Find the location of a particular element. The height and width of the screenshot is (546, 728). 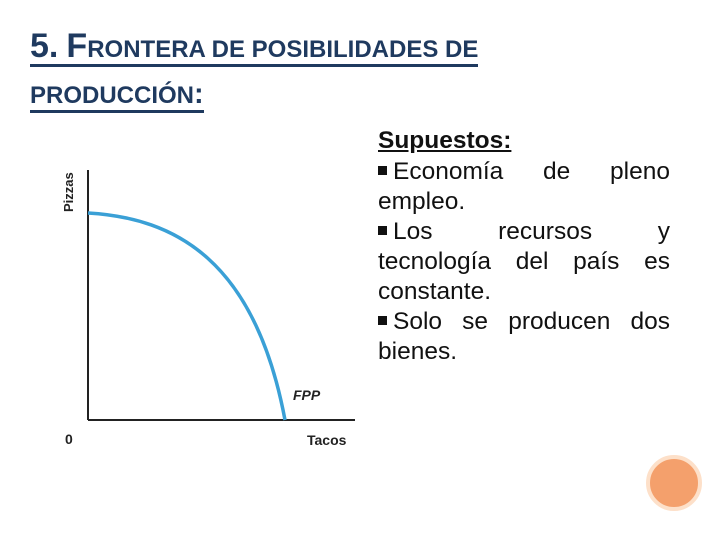

title-colon: : is located at coordinates (199, 94).